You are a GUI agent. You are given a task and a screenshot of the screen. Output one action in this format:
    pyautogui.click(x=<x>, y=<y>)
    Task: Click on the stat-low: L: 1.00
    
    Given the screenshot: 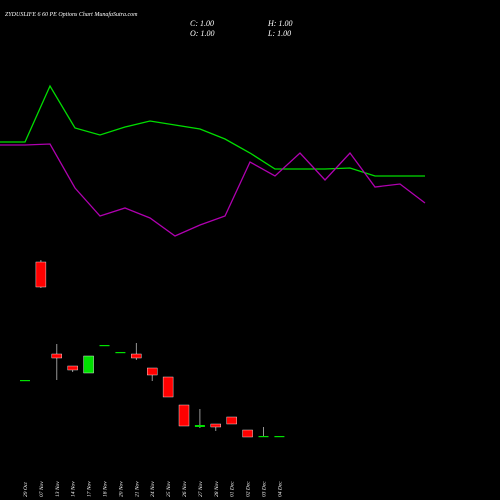 What is the action you would take?
    pyautogui.click(x=279, y=33)
    